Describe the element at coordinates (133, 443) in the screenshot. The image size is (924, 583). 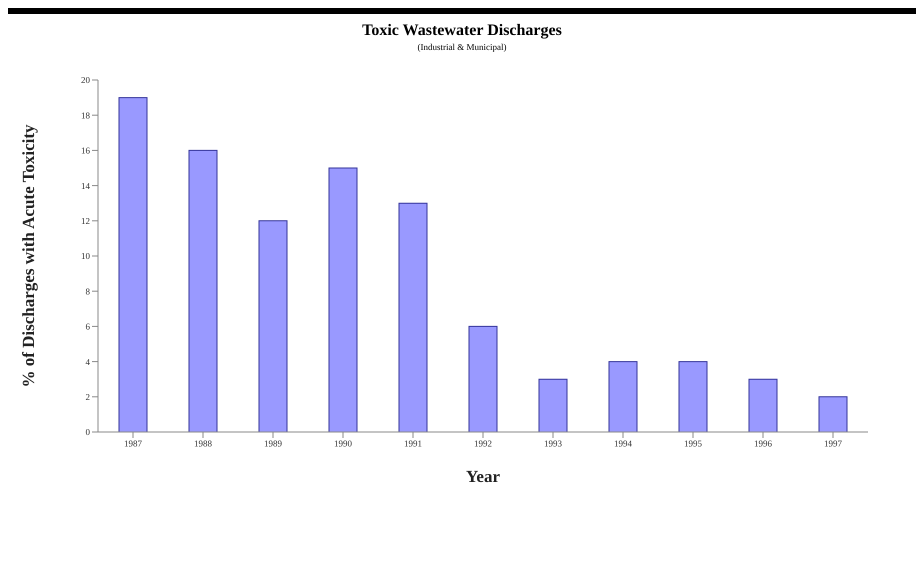
I see `x-tick-label: 1987` at that location.